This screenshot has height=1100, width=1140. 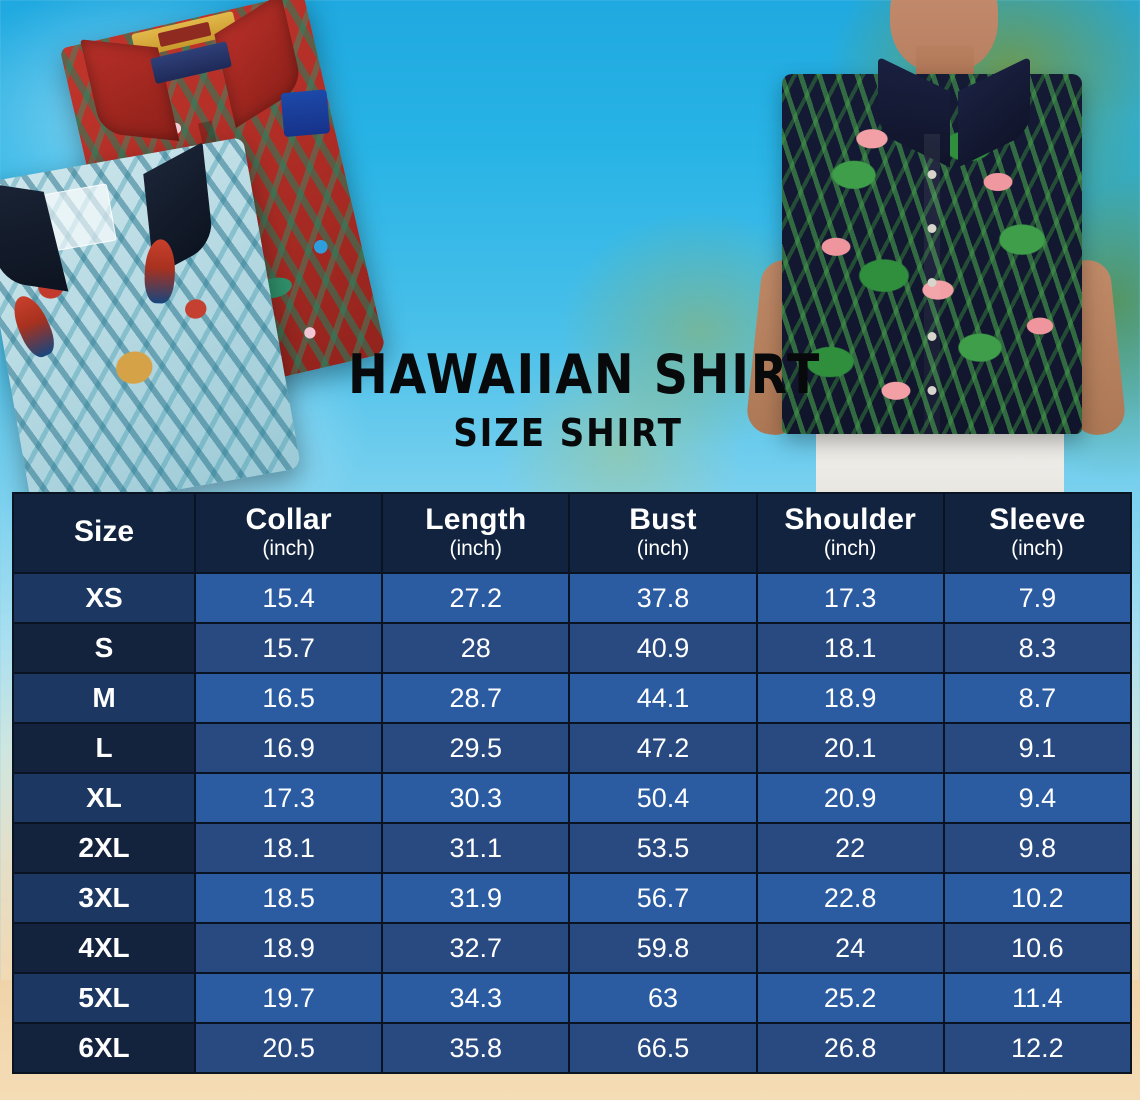 I want to click on cell-length: 34.3, so click(x=476, y=998).